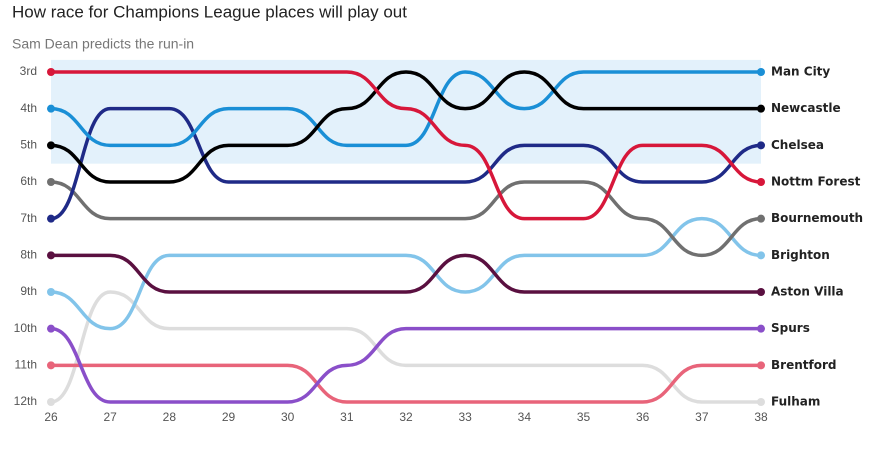 This screenshot has width=869, height=450. What do you see at coordinates (347, 417) in the screenshot?
I see `x-tick-label: 31` at bounding box center [347, 417].